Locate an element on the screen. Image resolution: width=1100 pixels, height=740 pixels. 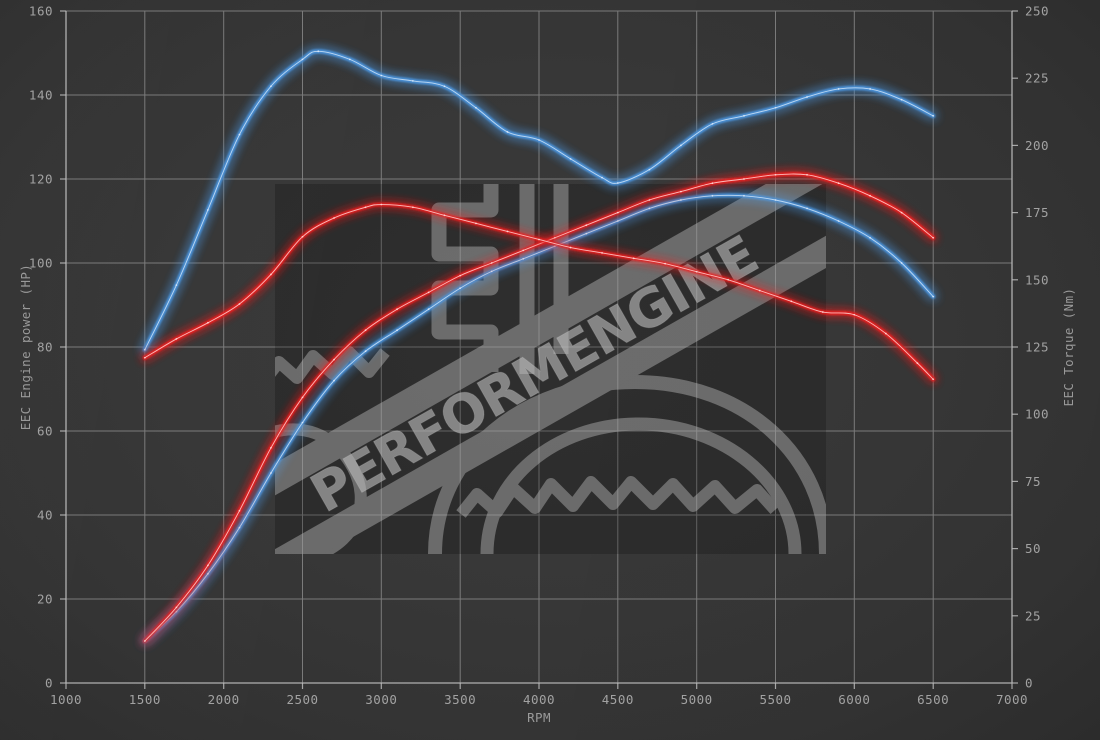
x-tick-label: 3500 is located at coordinates (460, 699).